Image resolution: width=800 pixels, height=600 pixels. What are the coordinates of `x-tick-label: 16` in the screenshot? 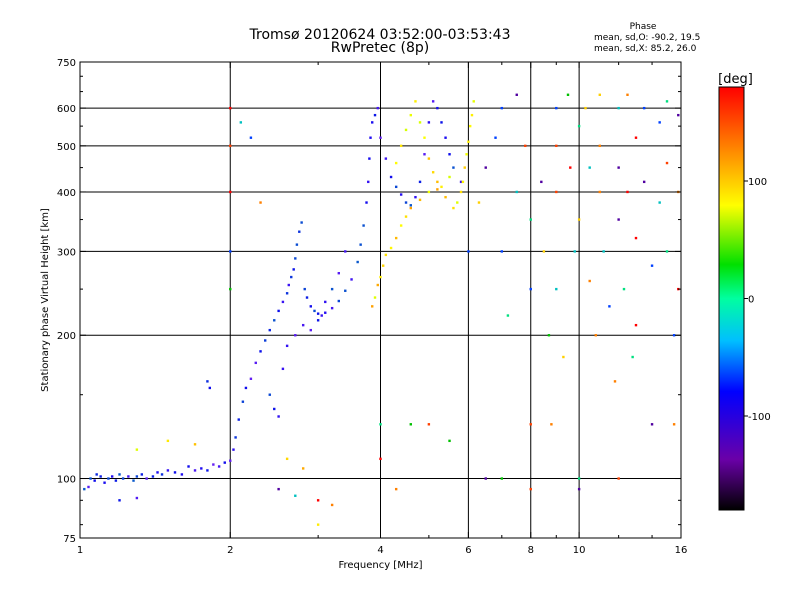 It's located at (681, 550).